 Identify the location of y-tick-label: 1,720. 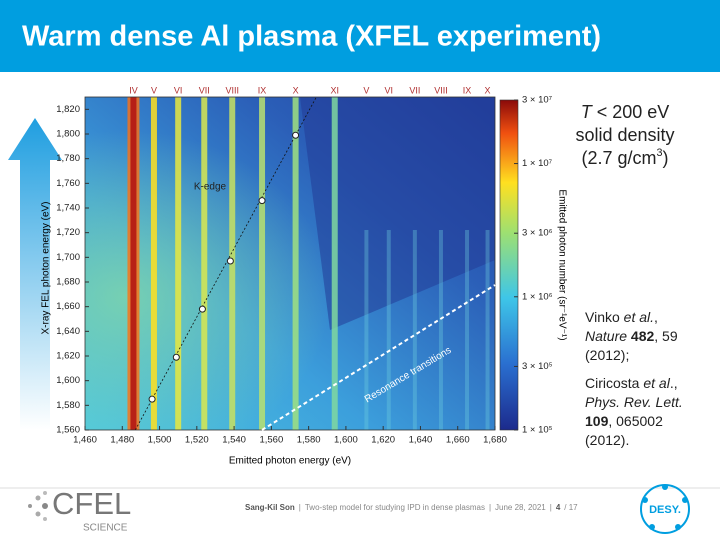
(68, 232).